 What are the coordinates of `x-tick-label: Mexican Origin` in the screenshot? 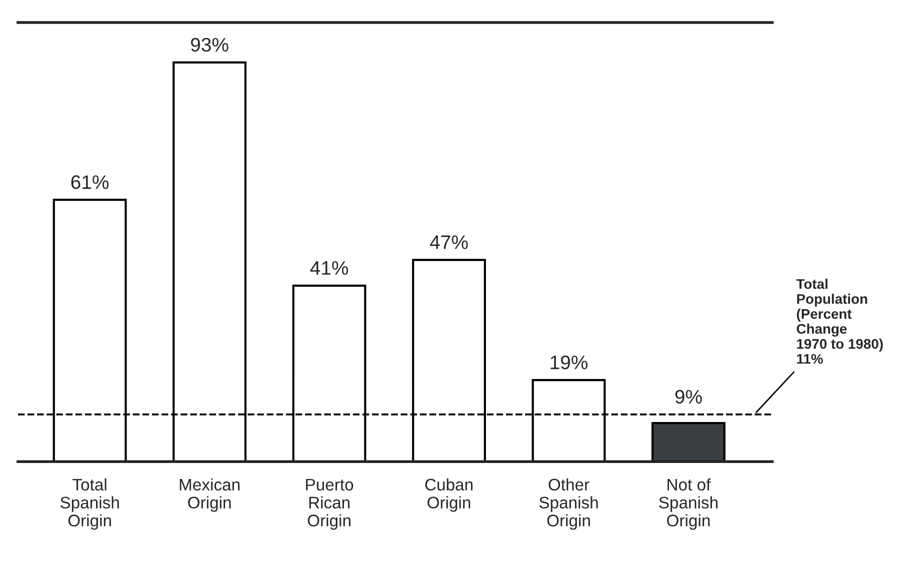 It's located at (210, 495).